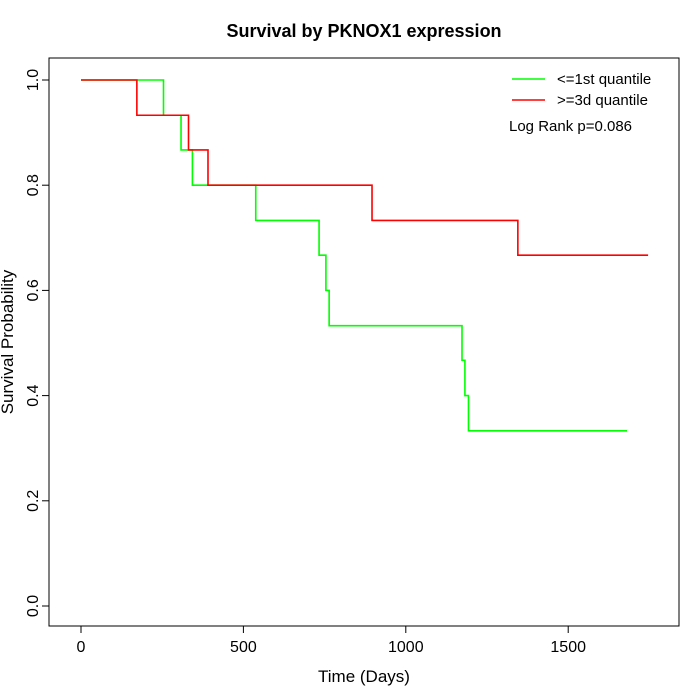  What do you see at coordinates (33, 290) in the screenshot?
I see `y-tick-label: 0.6` at bounding box center [33, 290].